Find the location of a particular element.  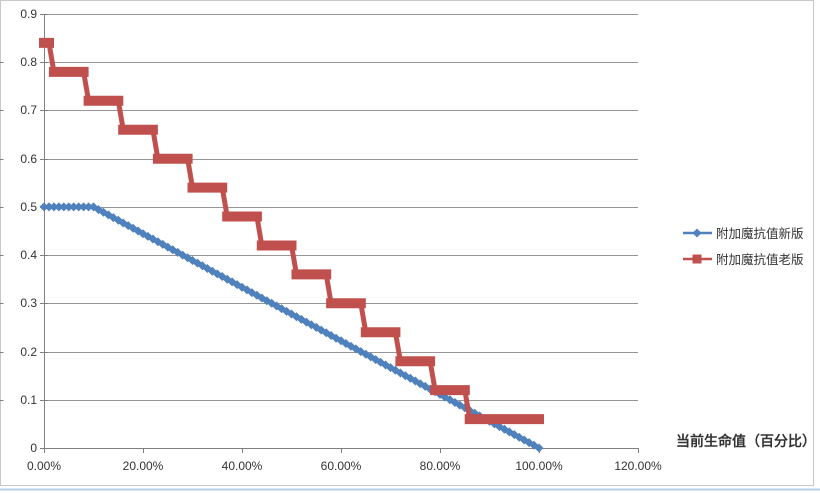

y-tick-label: 0.9 is located at coordinates (28, 14).